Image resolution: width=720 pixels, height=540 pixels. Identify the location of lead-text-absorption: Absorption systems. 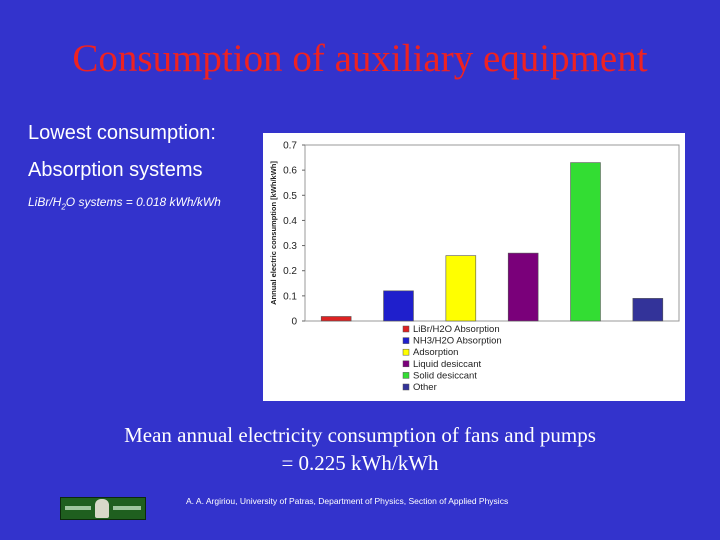
(115, 170).